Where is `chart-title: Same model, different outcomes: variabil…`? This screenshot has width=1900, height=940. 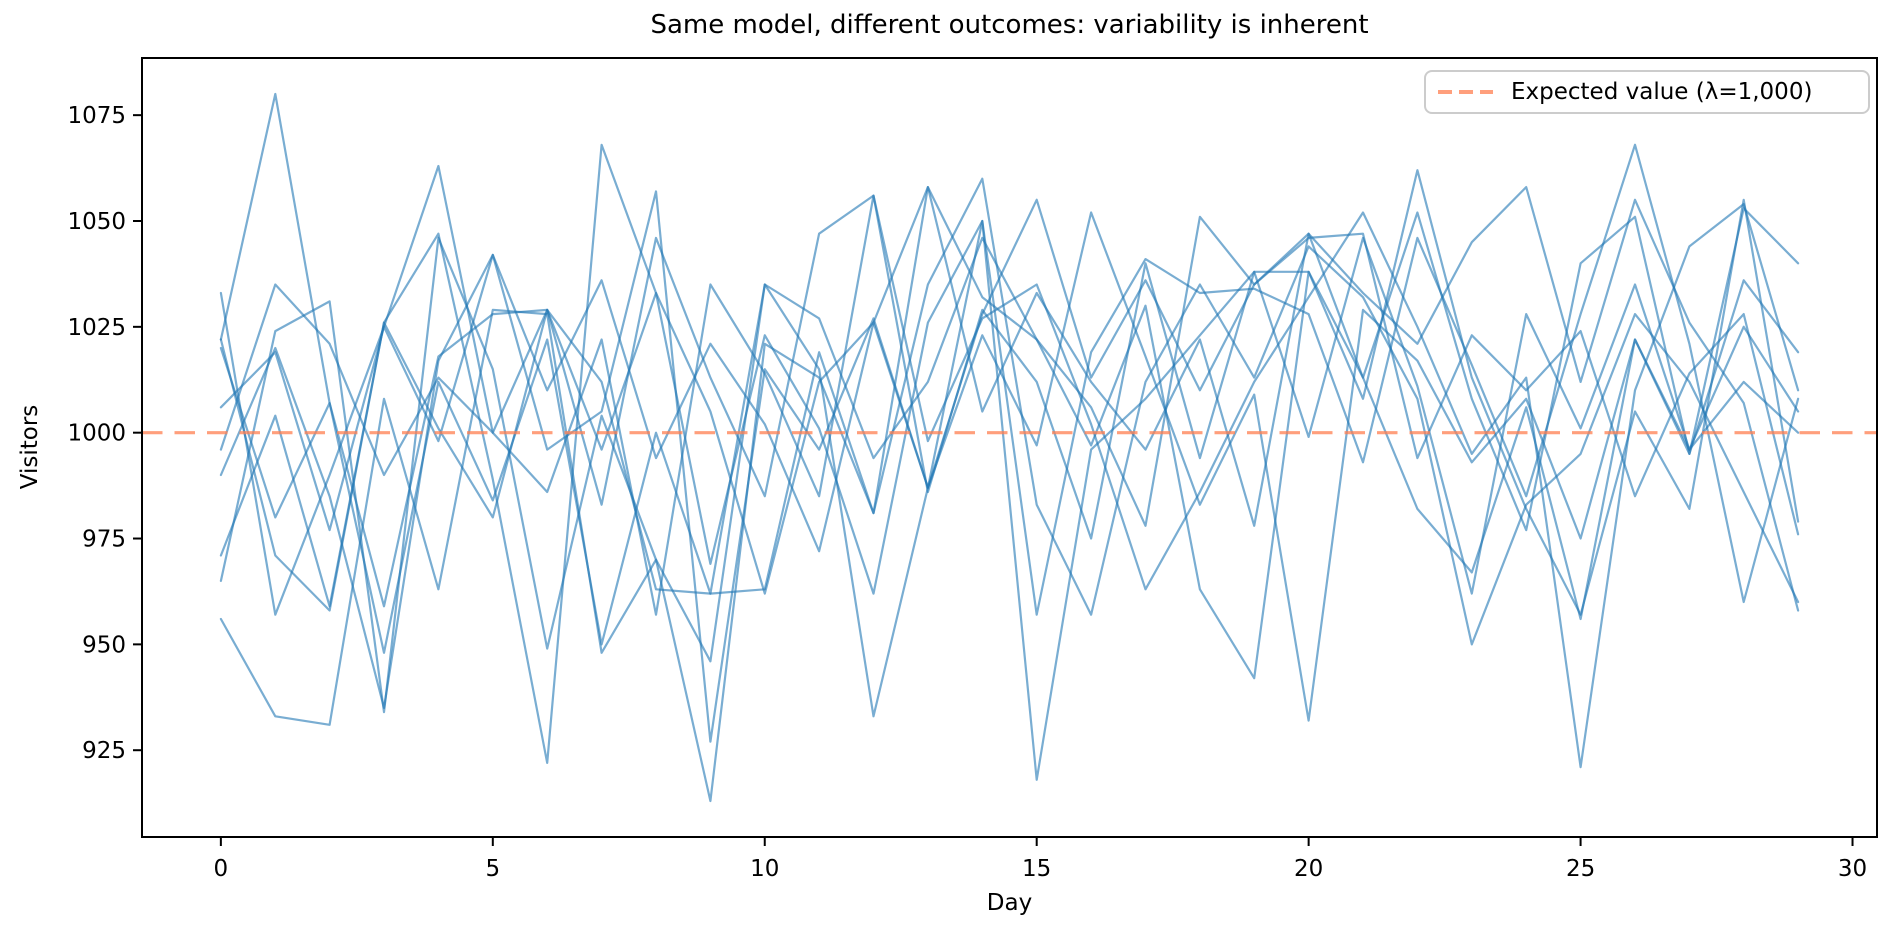 chart-title: Same model, different outcomes: variabil… is located at coordinates (1009, 25).